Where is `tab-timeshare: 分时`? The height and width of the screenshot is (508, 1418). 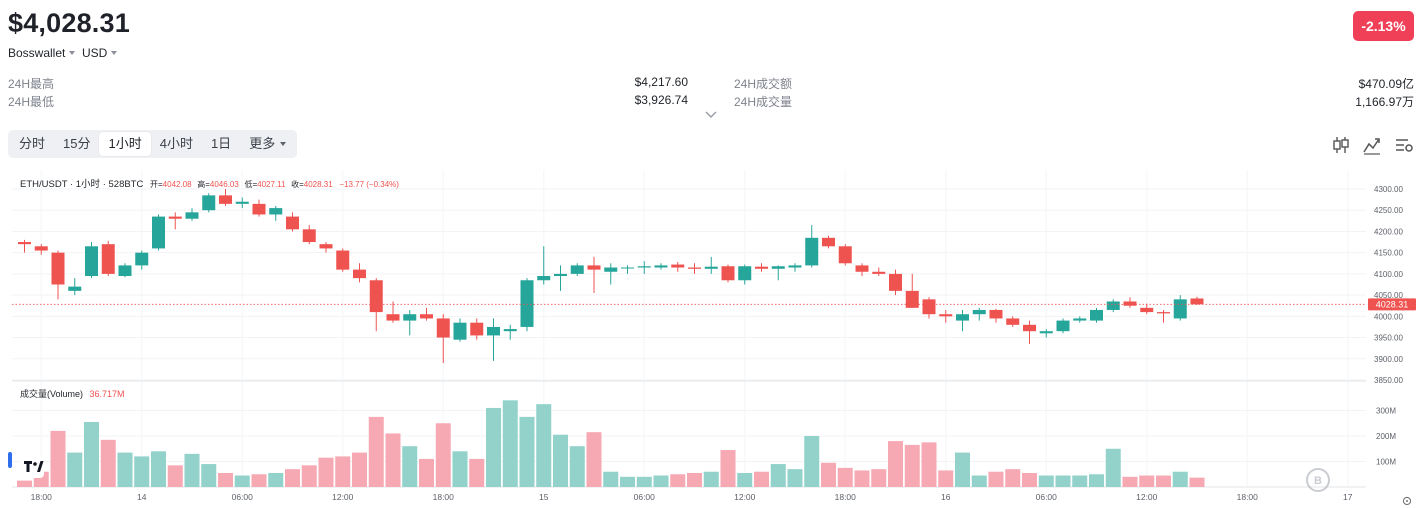 tab-timeshare: 分时 is located at coordinates (32, 144).